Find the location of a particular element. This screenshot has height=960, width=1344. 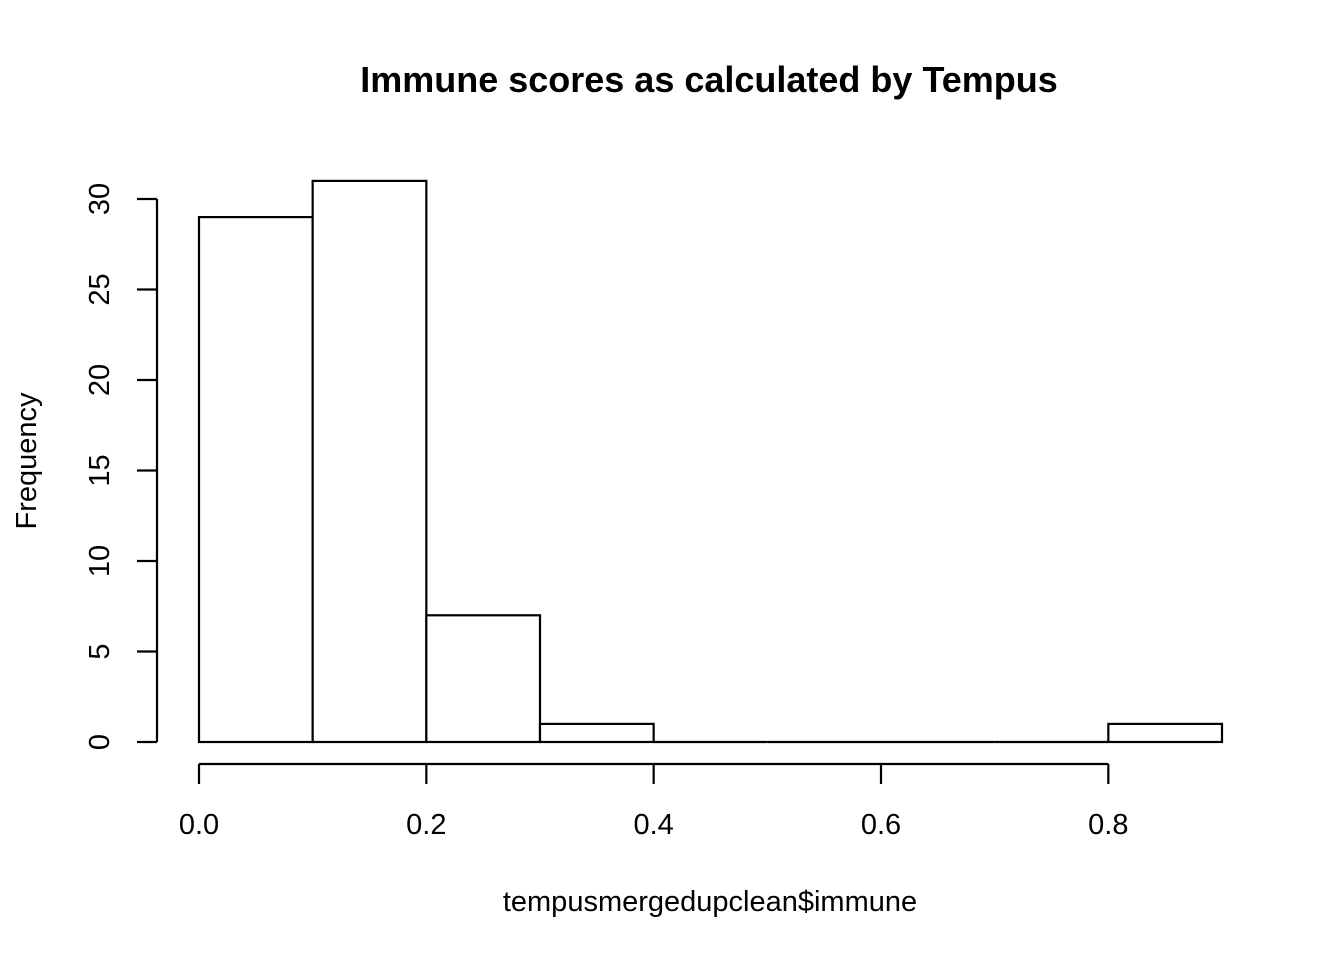

x-tick-label: 0.2 is located at coordinates (426, 825).